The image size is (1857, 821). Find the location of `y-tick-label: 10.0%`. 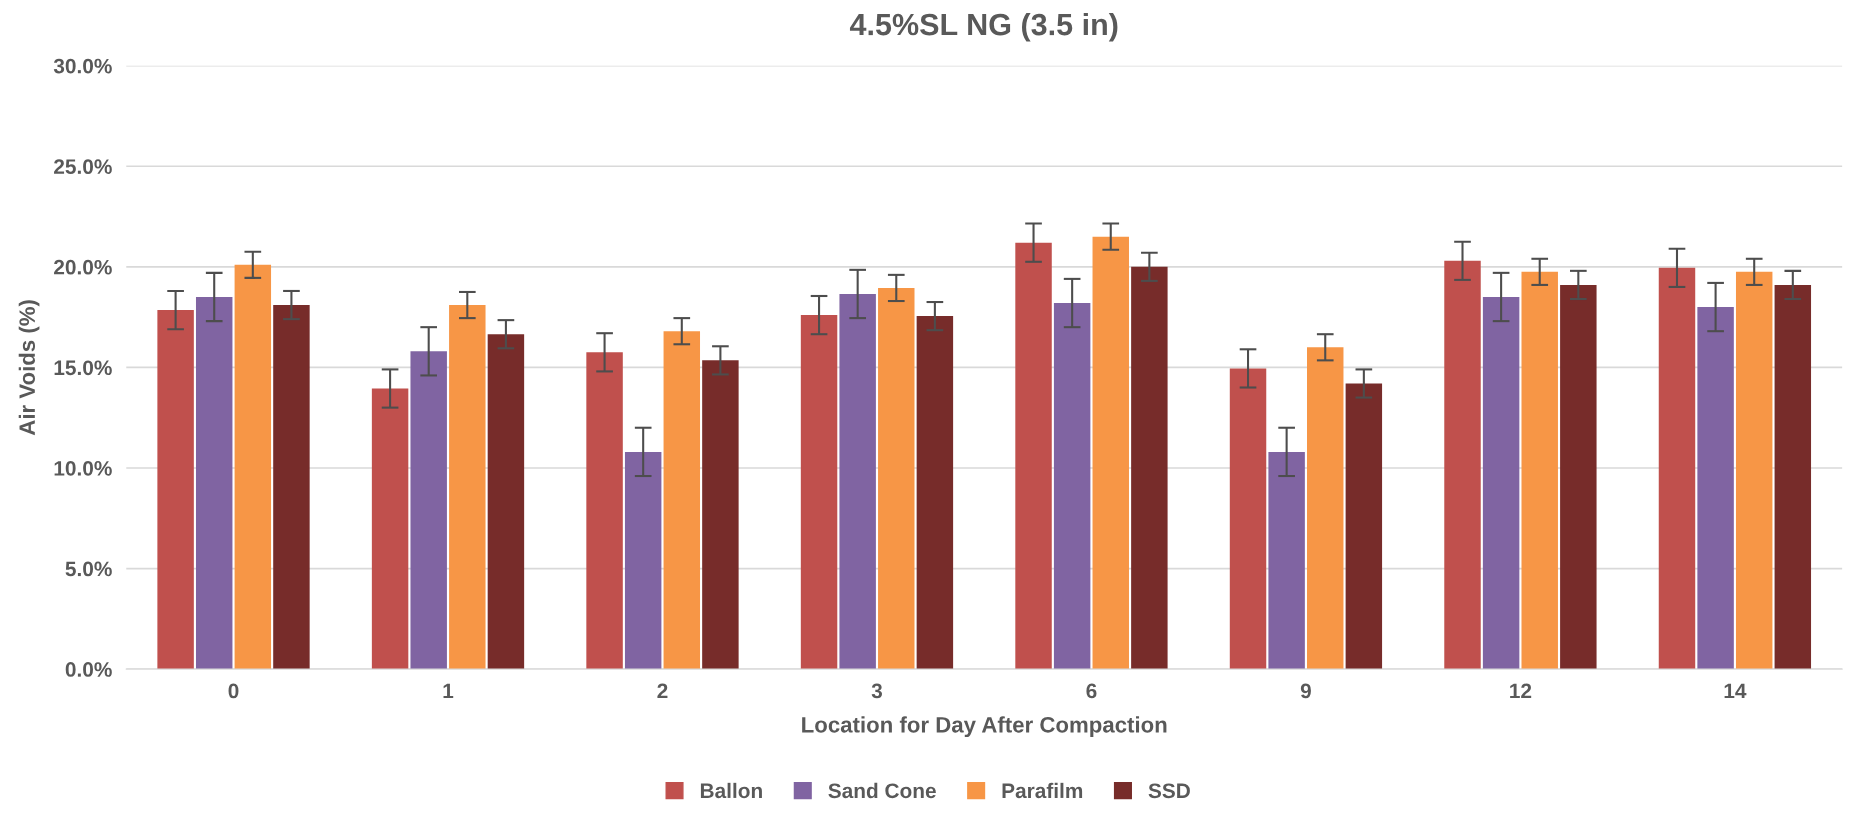

y-tick-label: 10.0% is located at coordinates (83, 468).